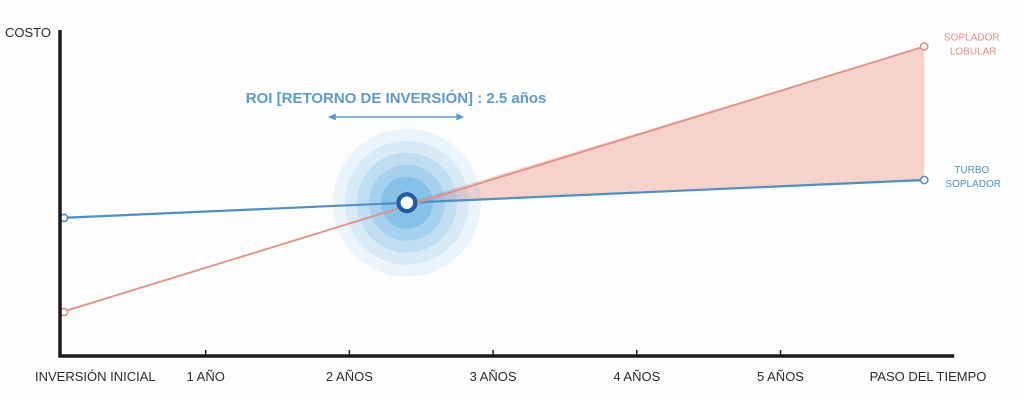  I want to click on x-ticks, so click(493, 353).